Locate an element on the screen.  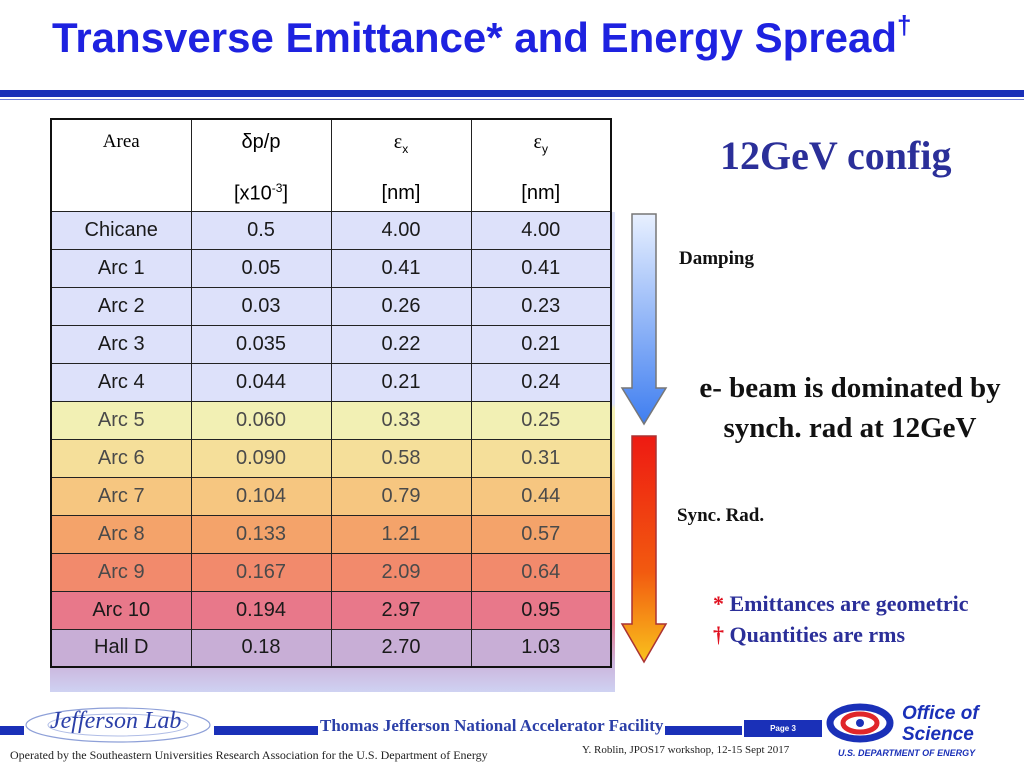
cell-ex: 0.21 is located at coordinates (401, 382).